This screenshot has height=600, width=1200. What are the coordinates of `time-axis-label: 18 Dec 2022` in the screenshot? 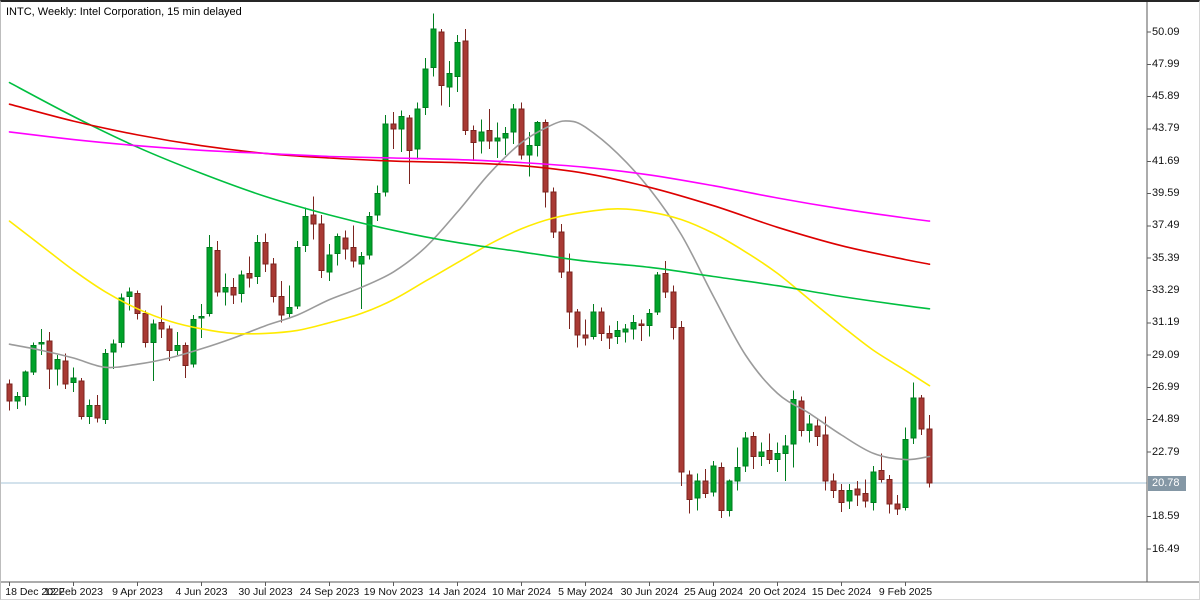 It's located at (35, 592).